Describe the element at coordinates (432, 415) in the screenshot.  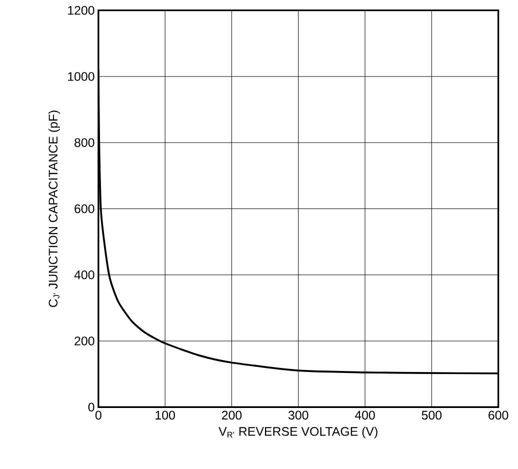
I see `x-tick-label: 500` at that location.